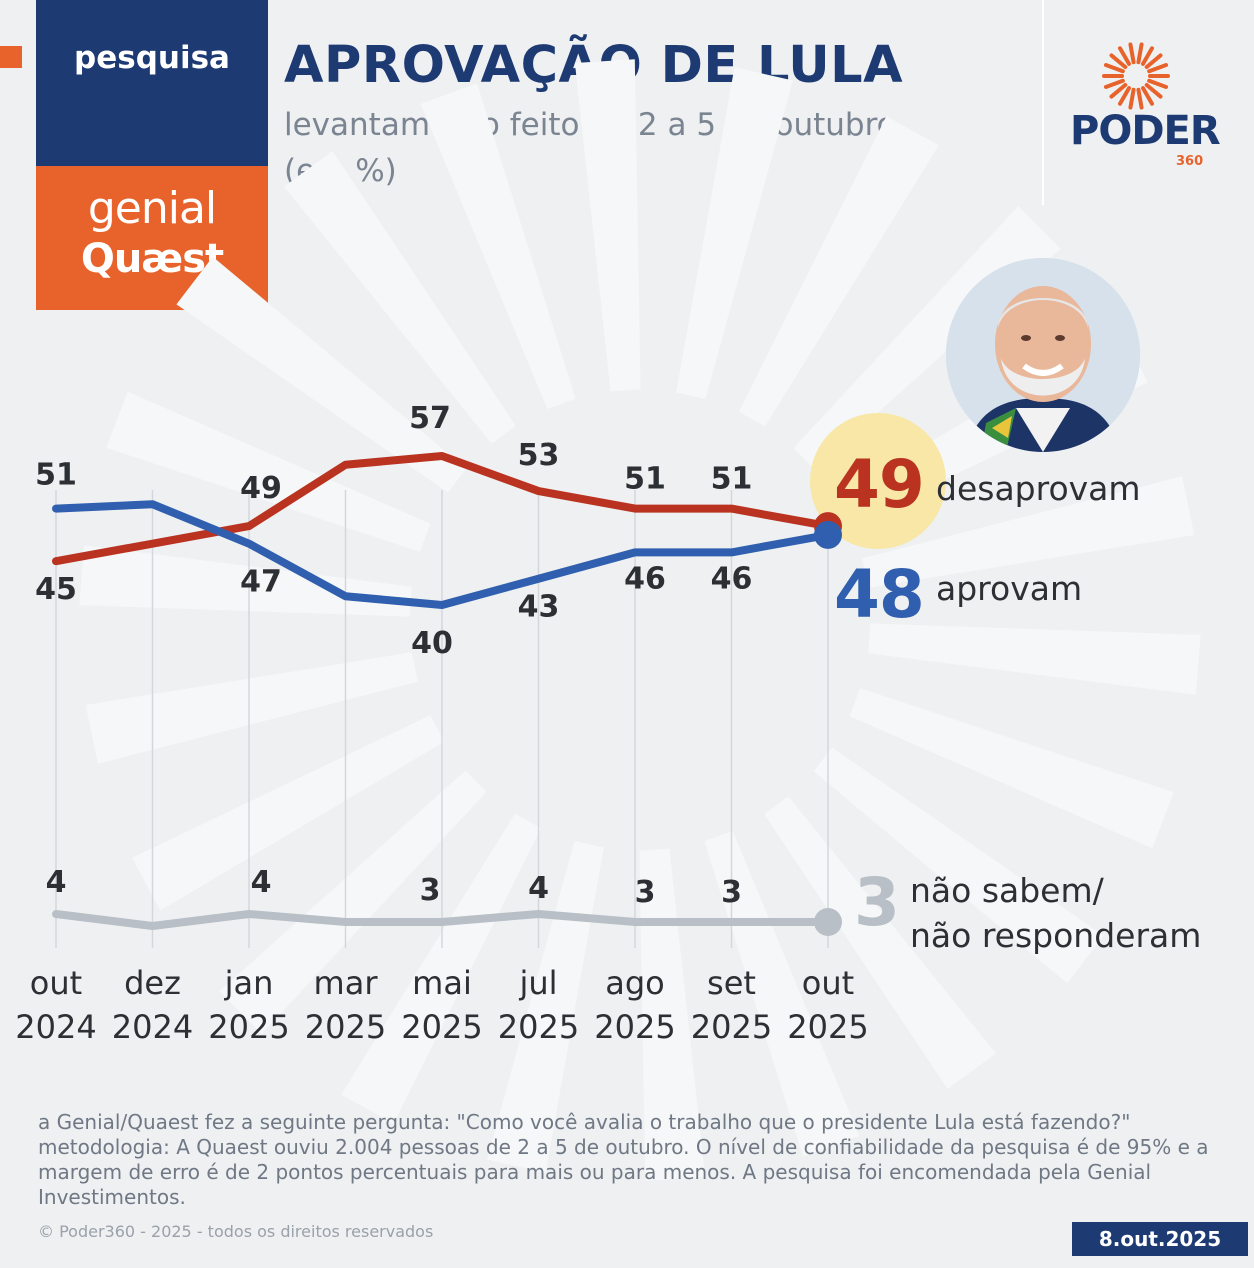 This screenshot has height=1268, width=1254. I want to click on avatar, so click(1043, 355).